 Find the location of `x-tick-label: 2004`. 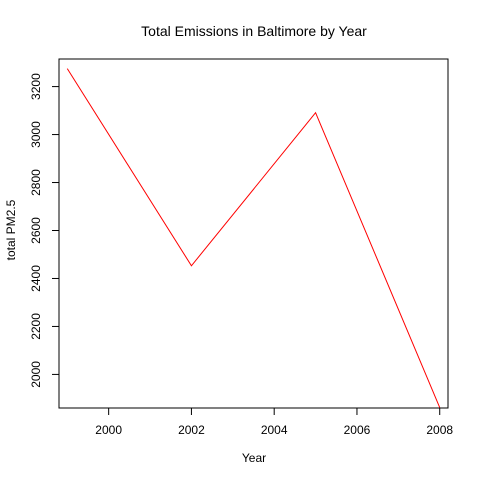

x-tick-label: 2004 is located at coordinates (274, 430).